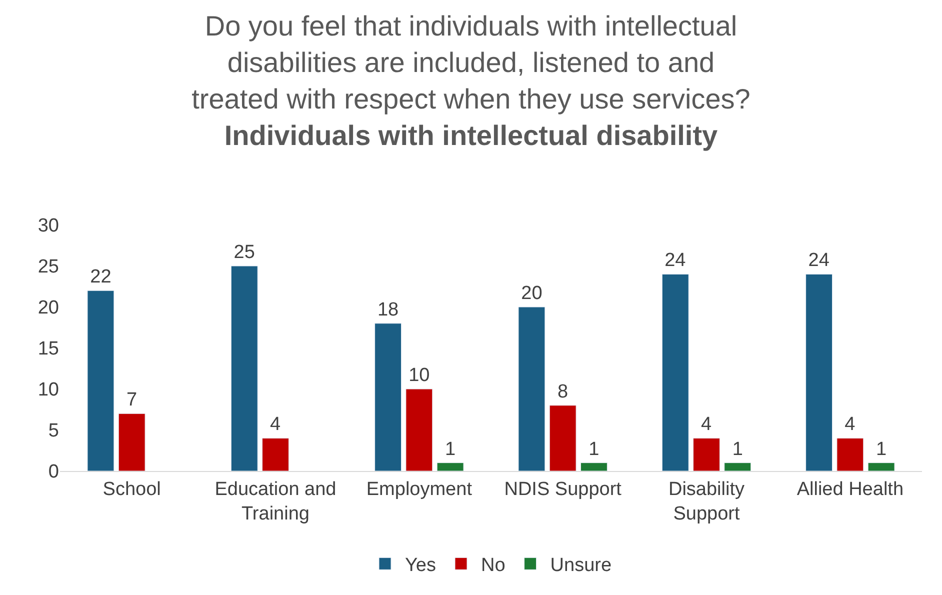  What do you see at coordinates (471, 62) in the screenshot?
I see `chart-title: Do you feel that individuals with intellectual disabilities are included, listened to and treated with respect when they use services?` at bounding box center [471, 62].